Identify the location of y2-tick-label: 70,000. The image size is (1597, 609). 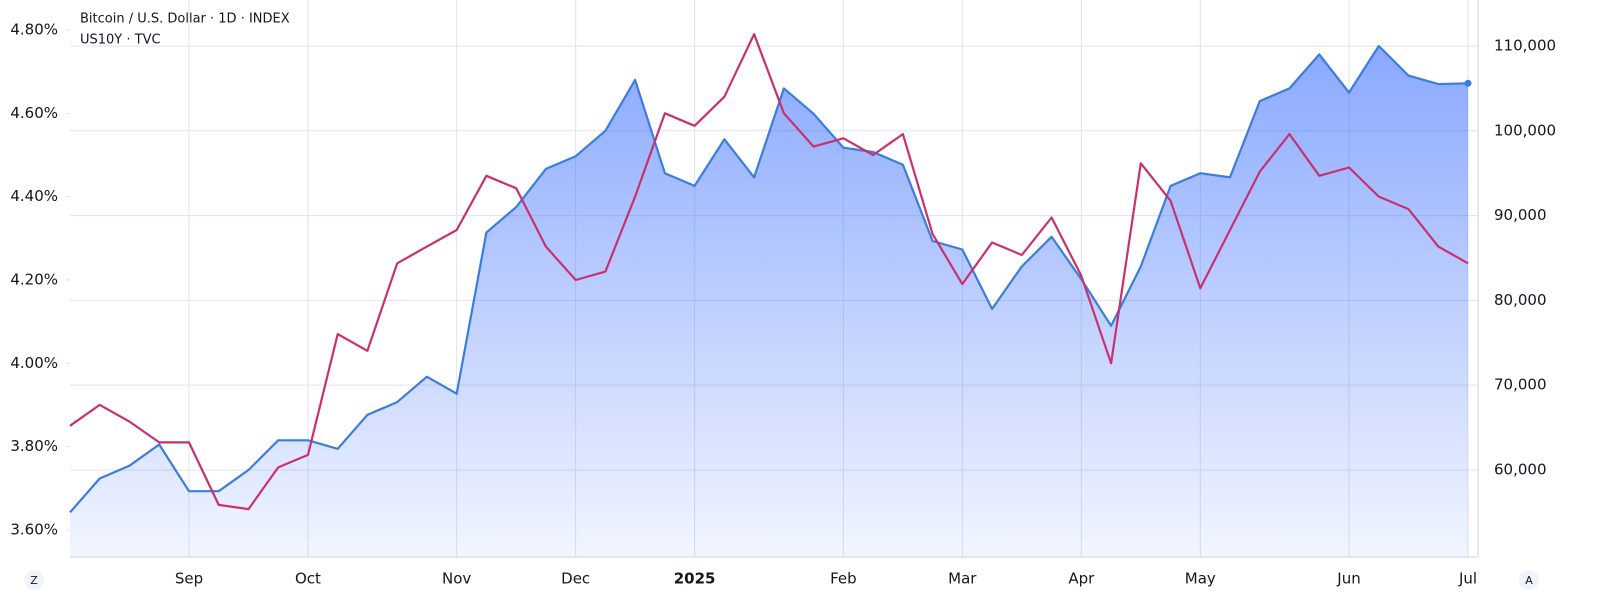
(1520, 385).